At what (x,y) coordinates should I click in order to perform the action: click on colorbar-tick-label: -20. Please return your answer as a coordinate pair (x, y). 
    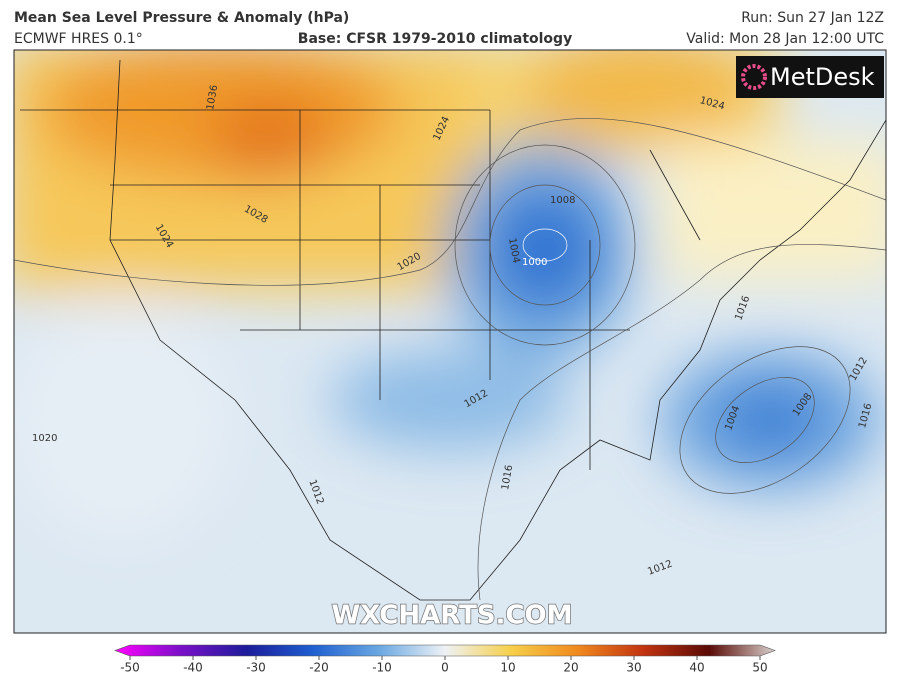
    Looking at the image, I should click on (319, 668).